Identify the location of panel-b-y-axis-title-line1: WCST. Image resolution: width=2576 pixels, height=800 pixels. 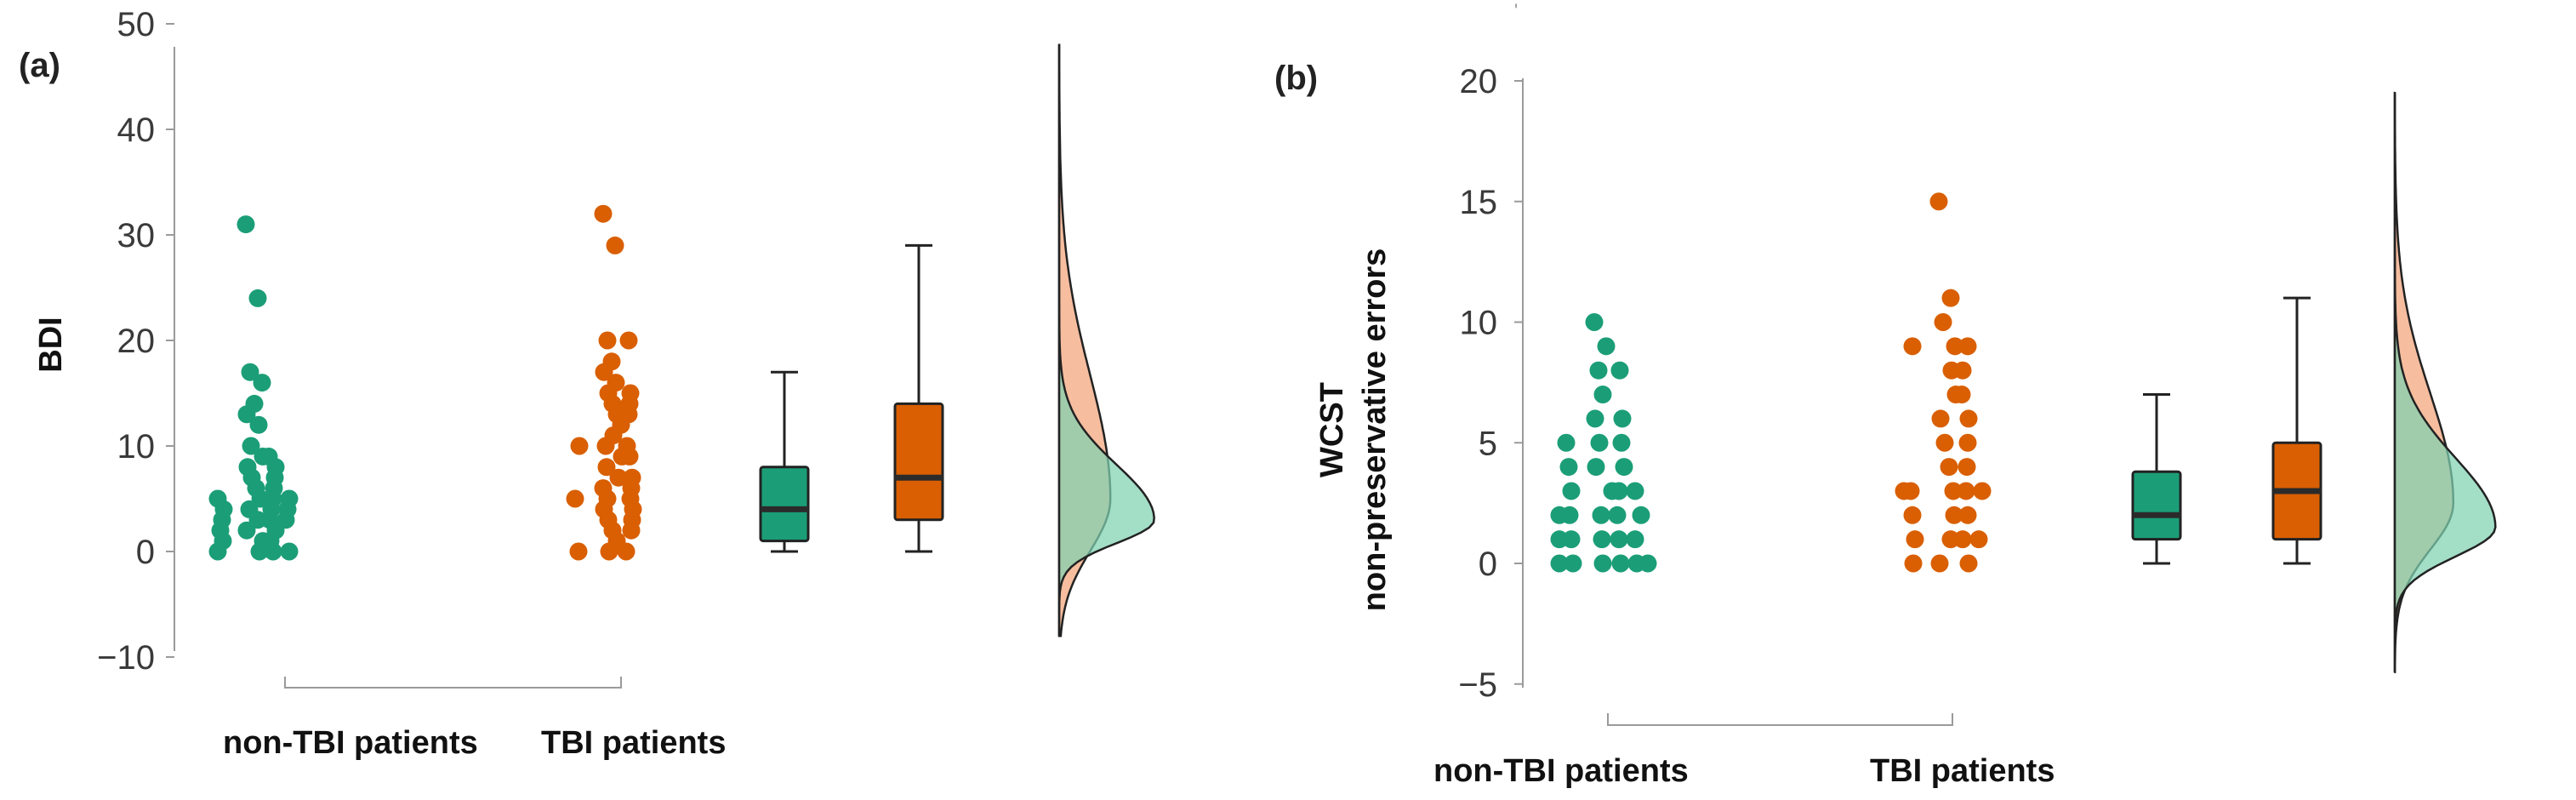
(1332, 429).